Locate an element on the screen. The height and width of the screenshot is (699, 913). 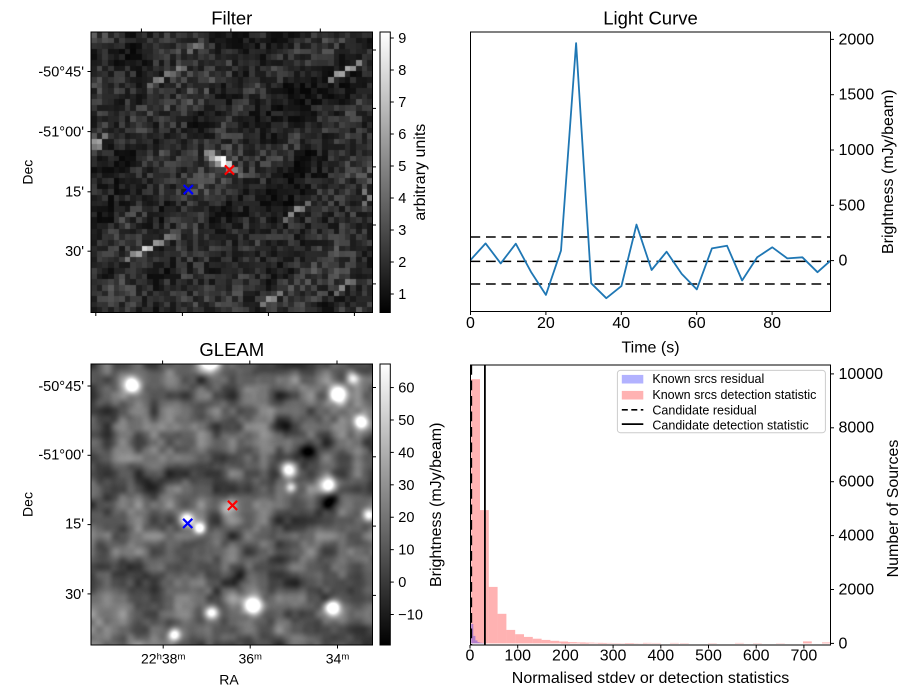
svg-text: 1000 is located at coordinates (857, 150).